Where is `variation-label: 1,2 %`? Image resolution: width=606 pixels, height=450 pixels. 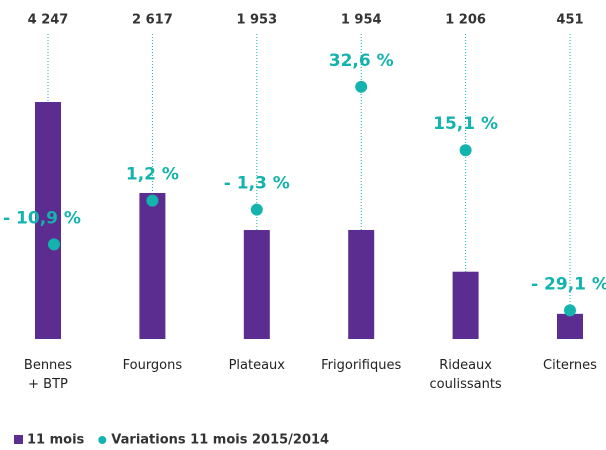 variation-label: 1,2 % is located at coordinates (152, 175).